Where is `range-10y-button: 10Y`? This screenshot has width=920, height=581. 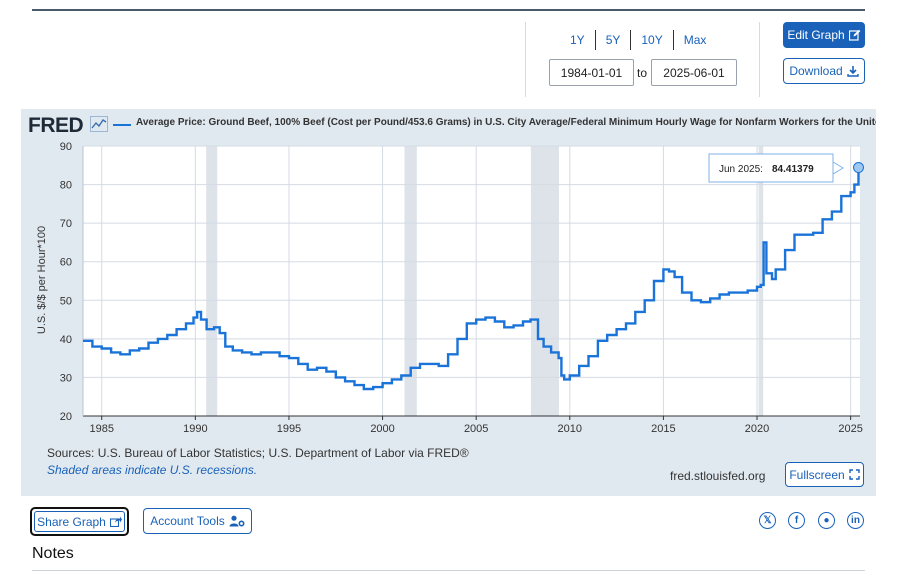 range-10y-button: 10Y is located at coordinates (652, 40).